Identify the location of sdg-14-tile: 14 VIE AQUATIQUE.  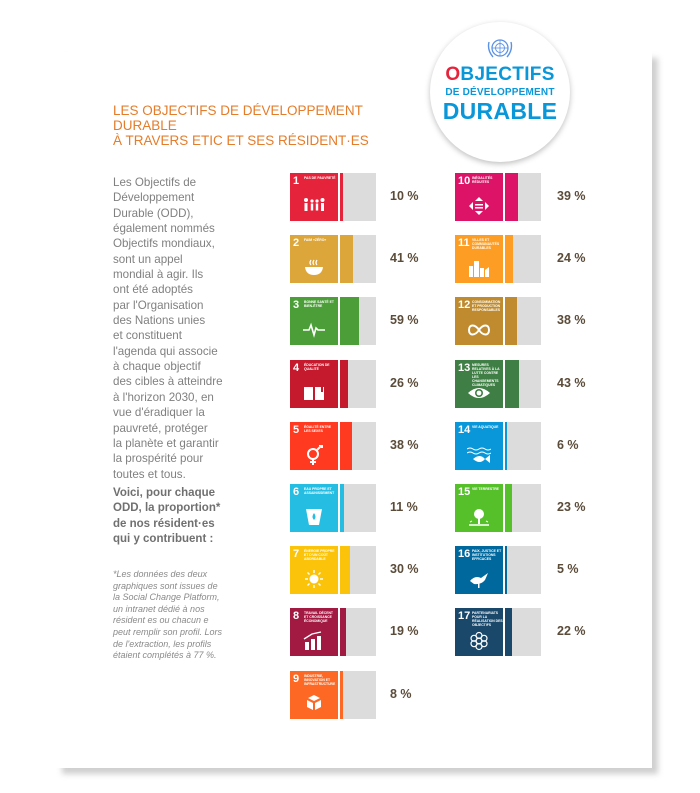
(479, 446).